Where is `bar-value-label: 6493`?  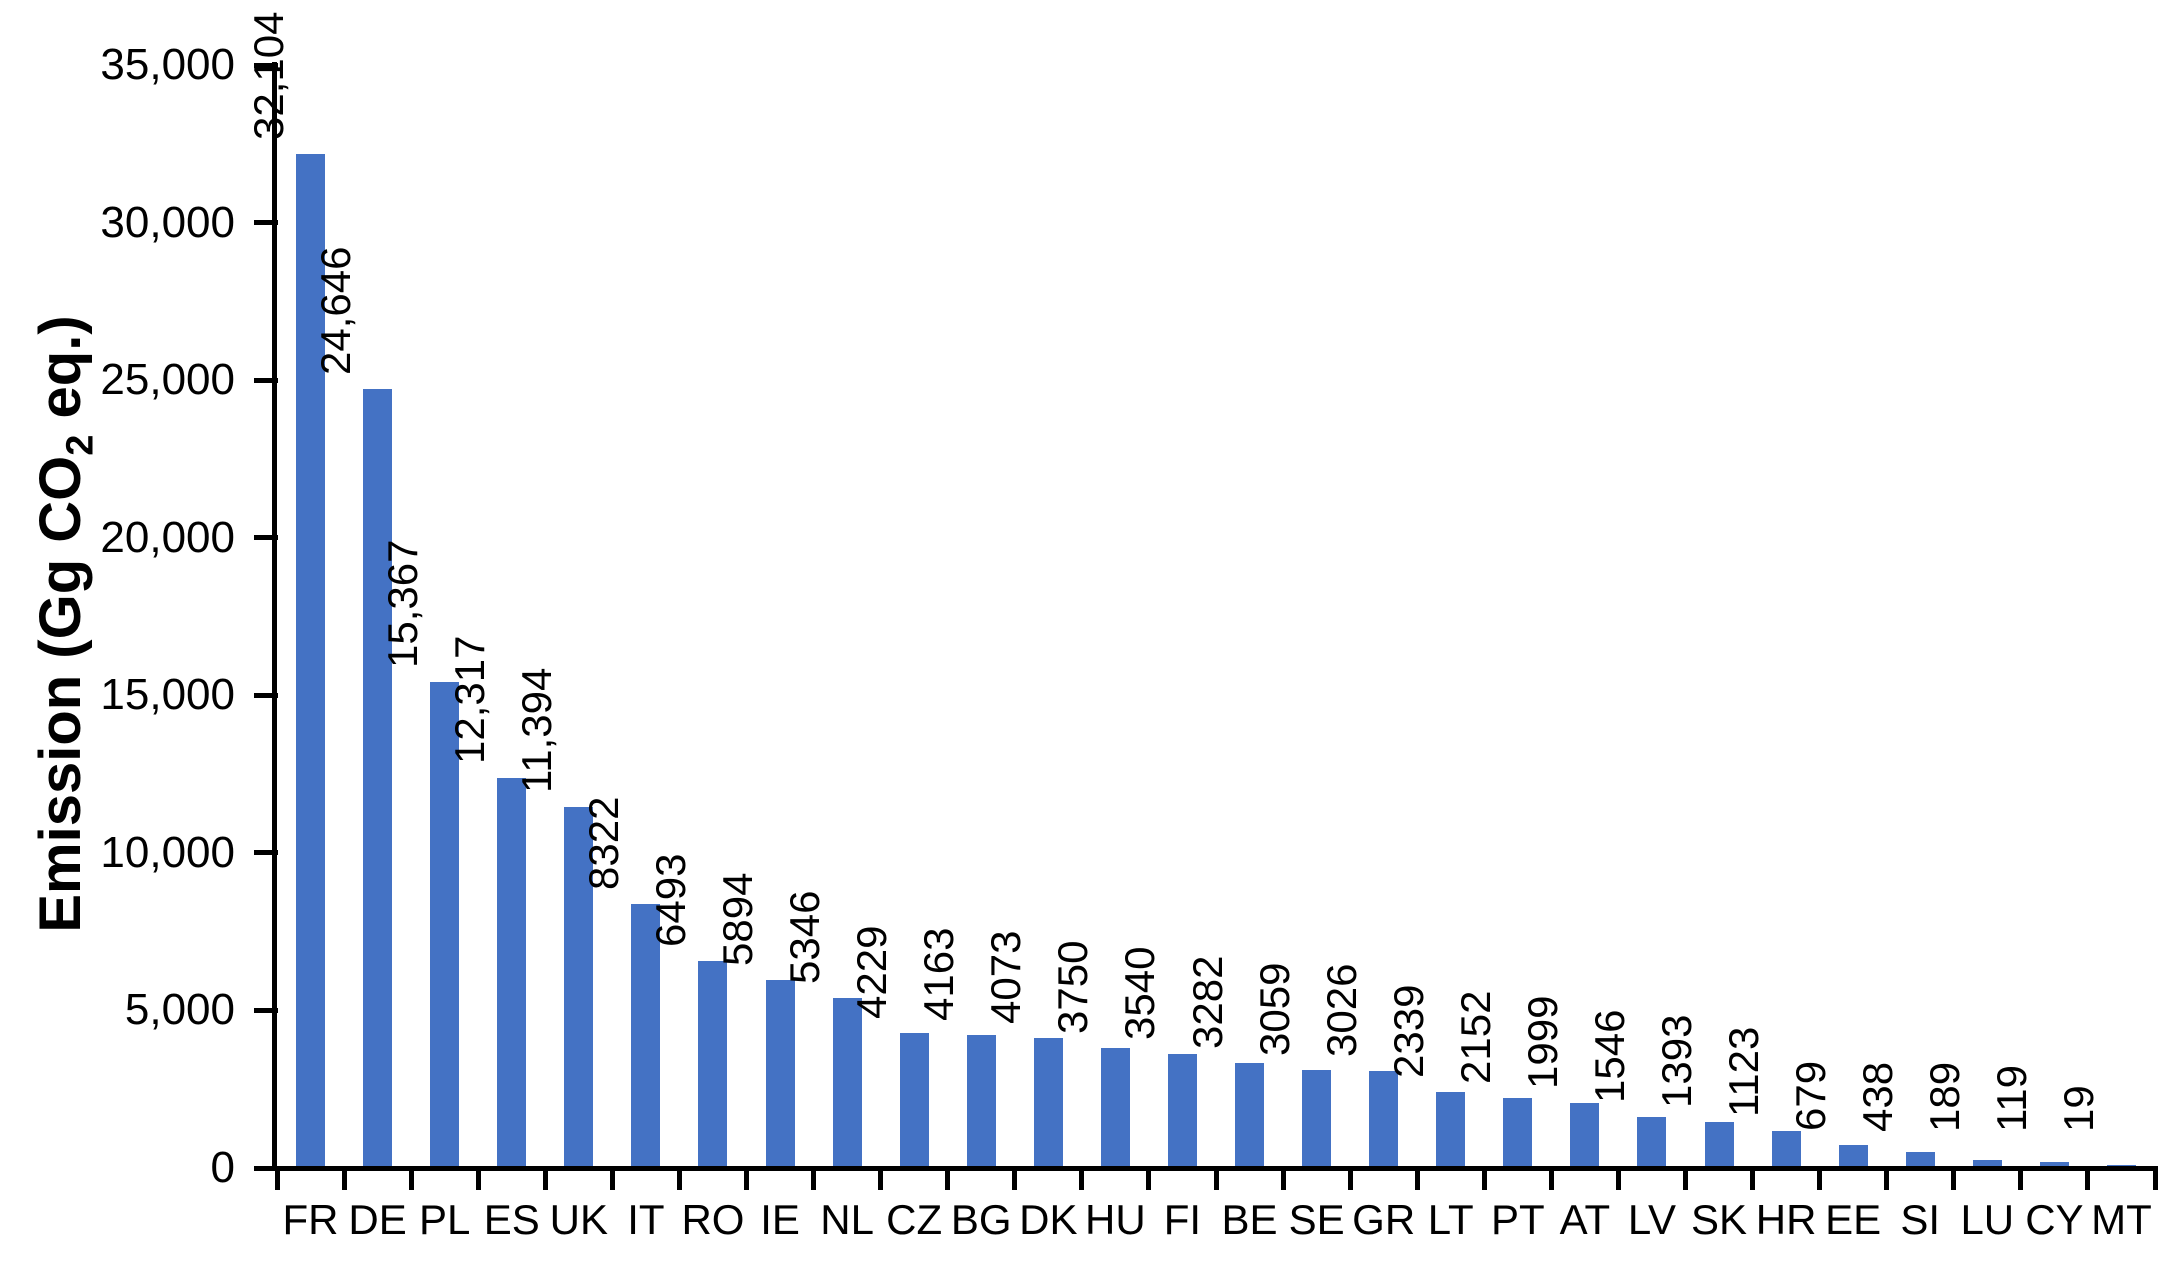
bar-value-label: 6493 is located at coordinates (670, 900).